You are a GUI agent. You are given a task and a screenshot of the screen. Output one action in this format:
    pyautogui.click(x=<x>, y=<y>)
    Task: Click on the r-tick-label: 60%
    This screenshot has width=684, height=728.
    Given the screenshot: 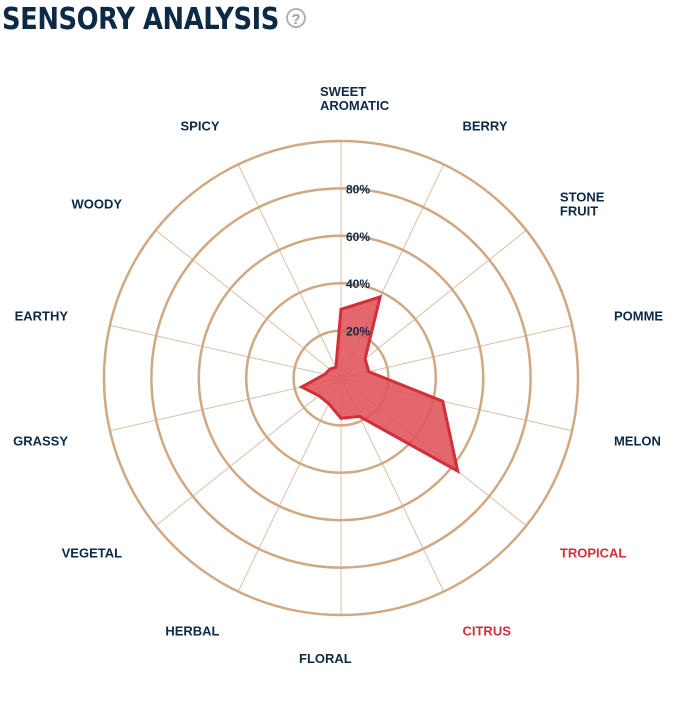 What is the action you would take?
    pyautogui.click(x=358, y=237)
    